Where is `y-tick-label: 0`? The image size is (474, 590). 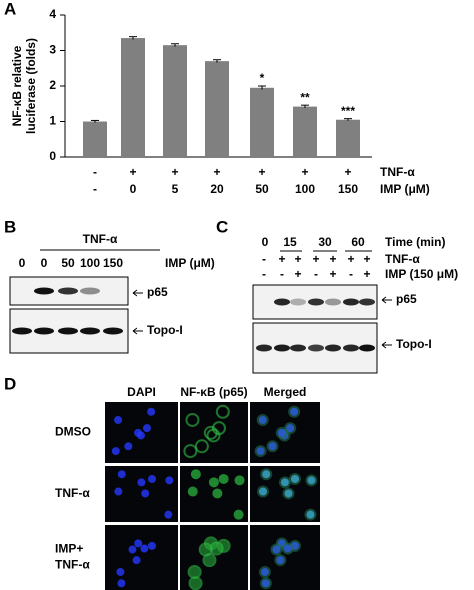
y-tick-label: 0 is located at coordinates (52, 156).